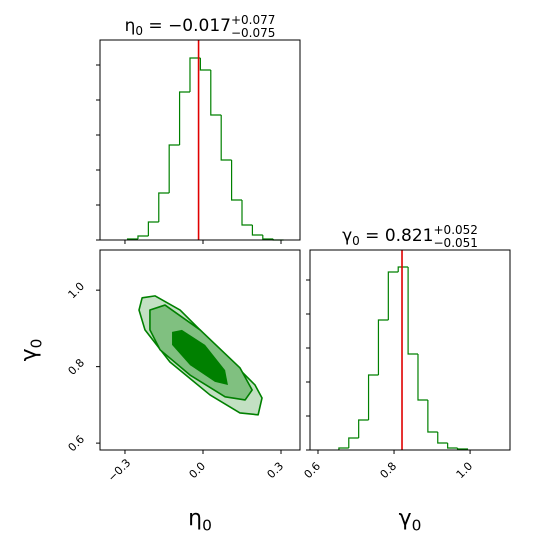  I want to click on x-tick-label: 0.6, so click(313, 471).